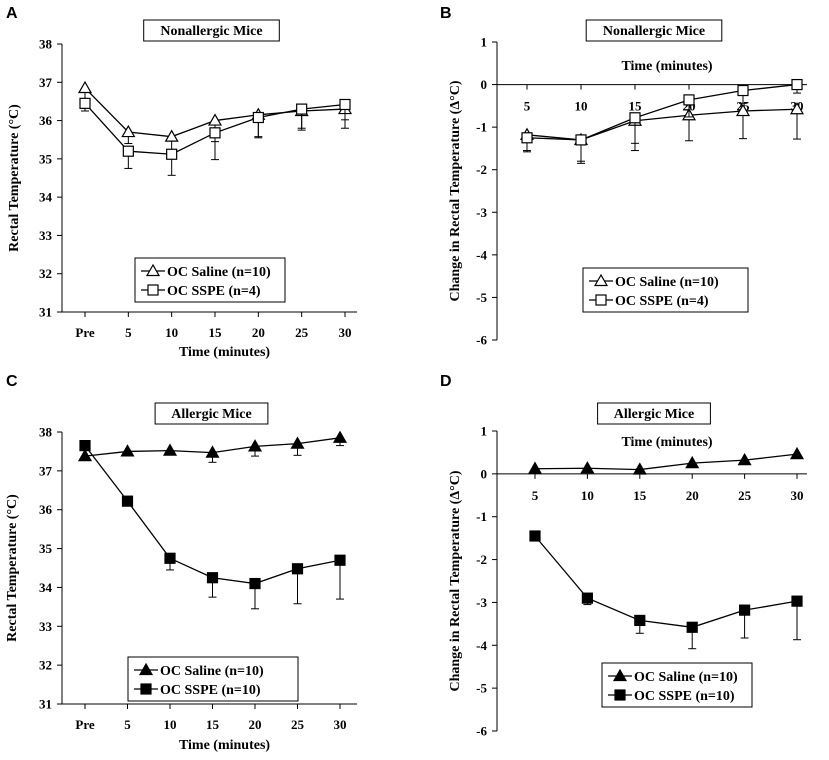  Describe the element at coordinates (12, 381) in the screenshot. I see `panel-letter: C` at that location.